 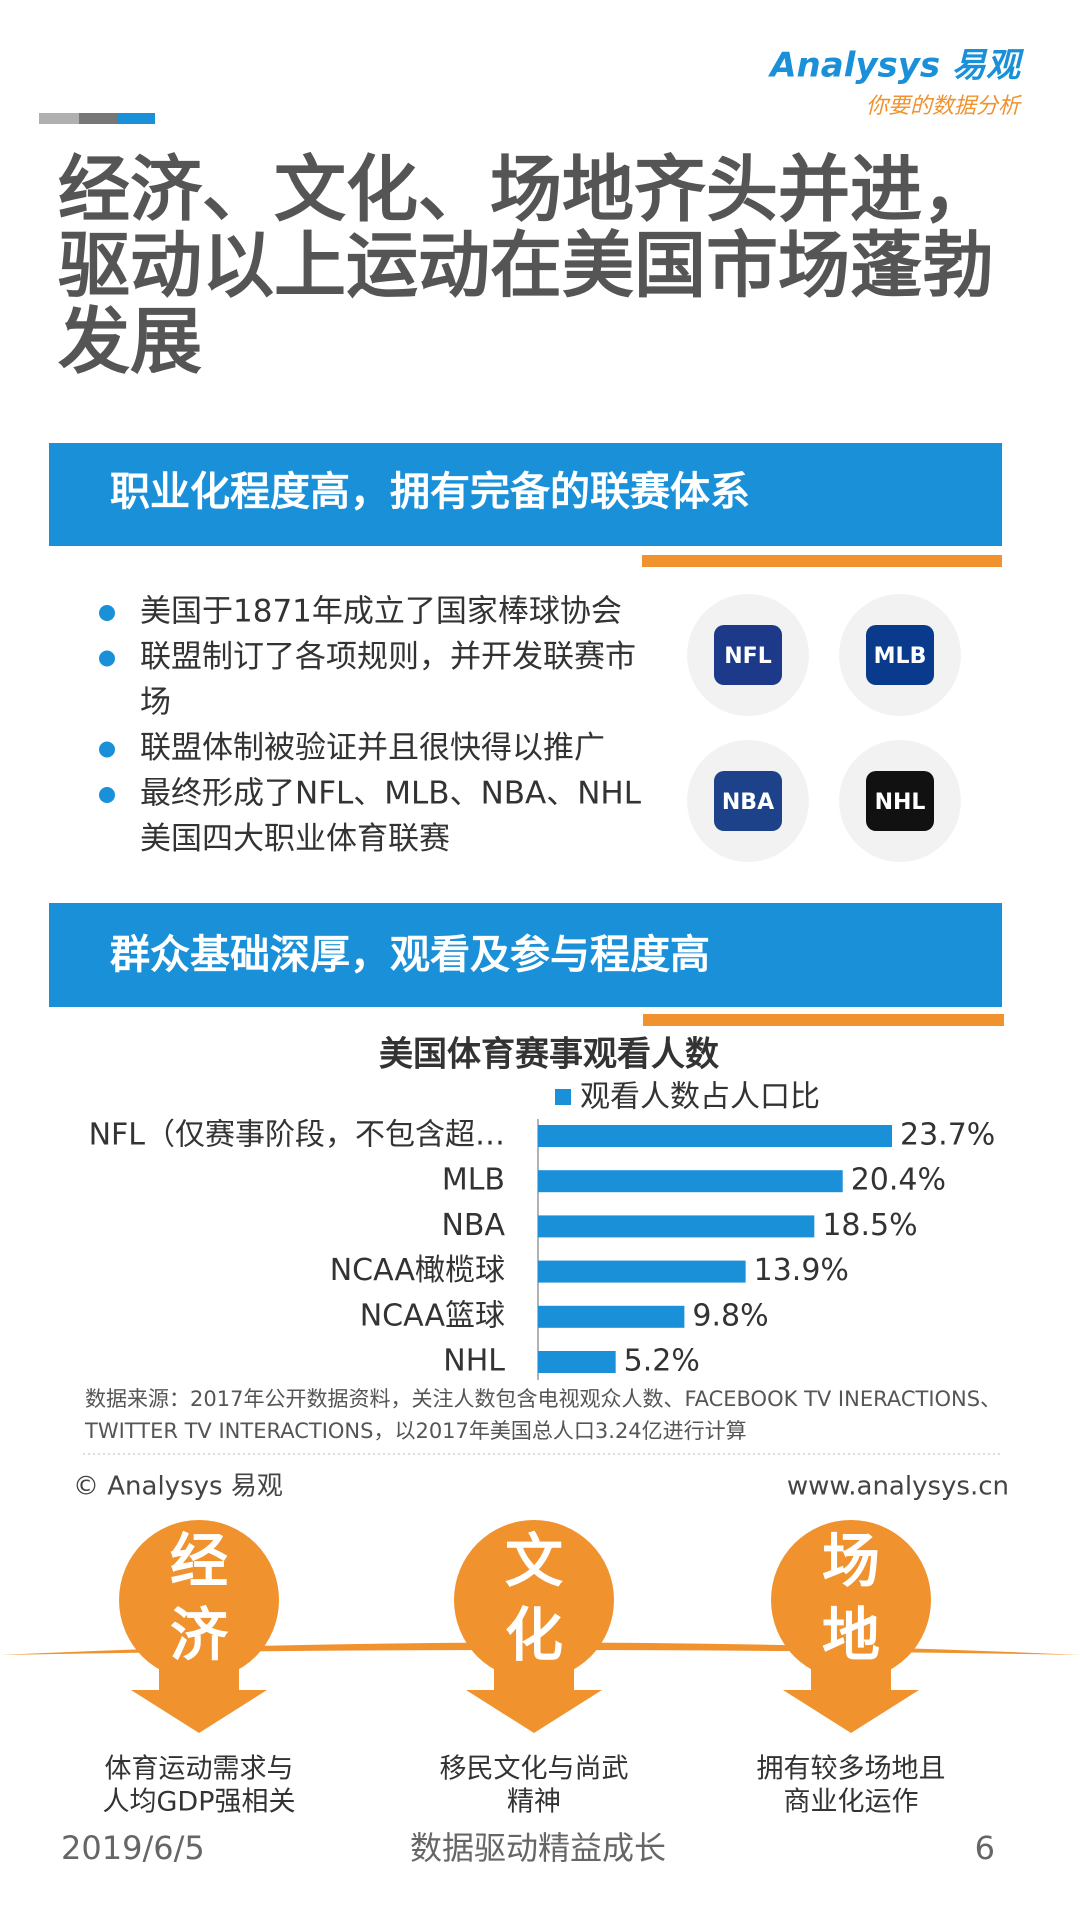 I want to click on logo-brand: Analysys 易观, so click(x=896, y=66).